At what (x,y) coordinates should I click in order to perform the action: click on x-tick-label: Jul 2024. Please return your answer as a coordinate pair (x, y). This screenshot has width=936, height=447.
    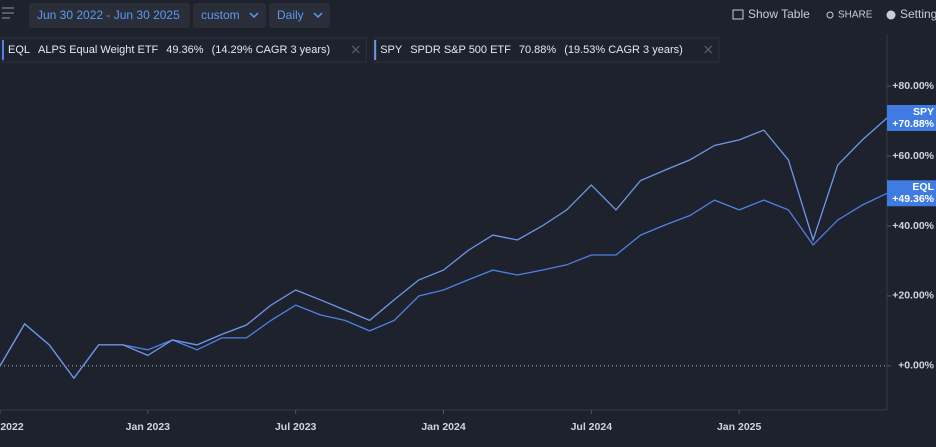
    Looking at the image, I should click on (592, 427).